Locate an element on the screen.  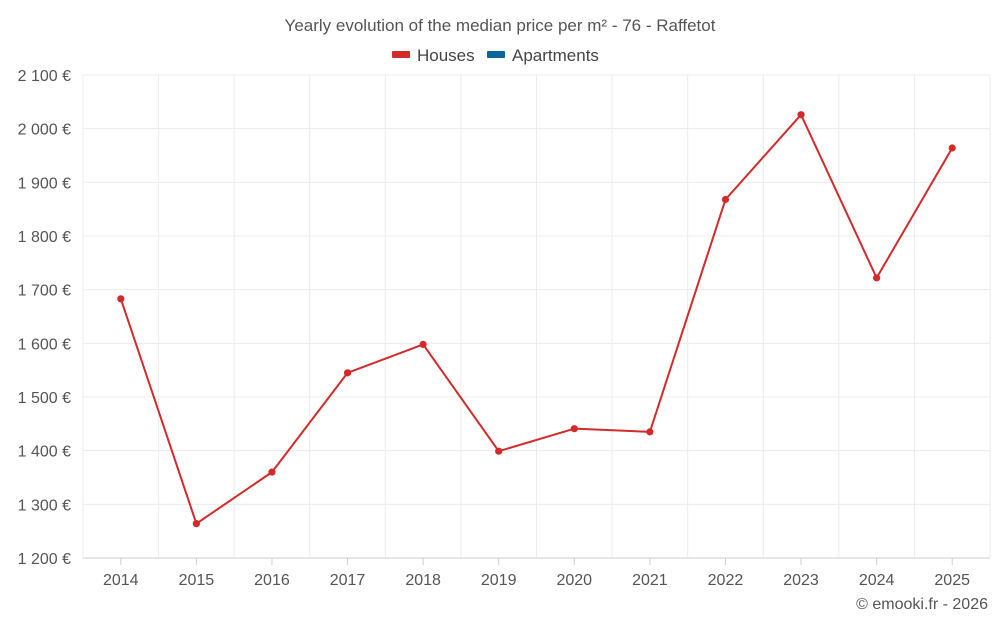
data-point-houses-2019 is located at coordinates (499, 451).